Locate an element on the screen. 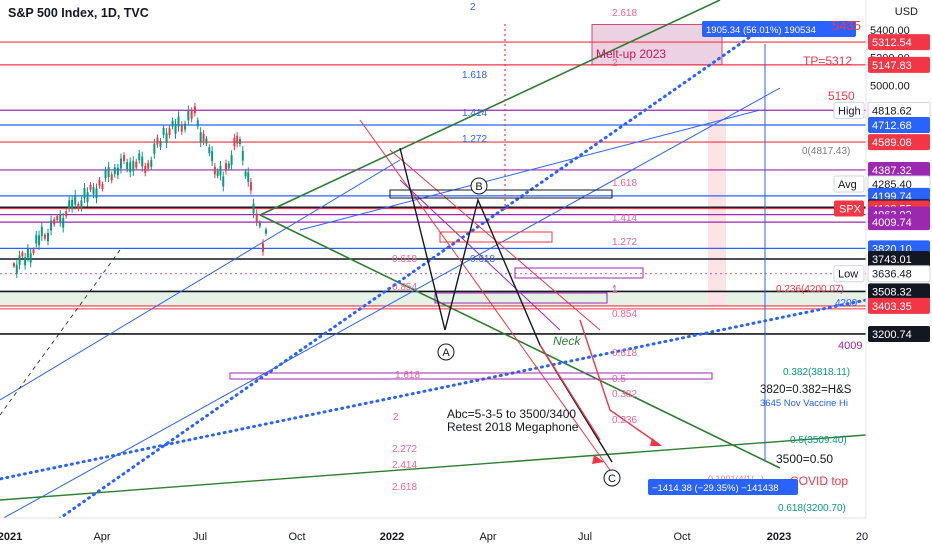 This screenshot has width=932, height=550. fib-right-label: 1.414 is located at coordinates (624, 218).